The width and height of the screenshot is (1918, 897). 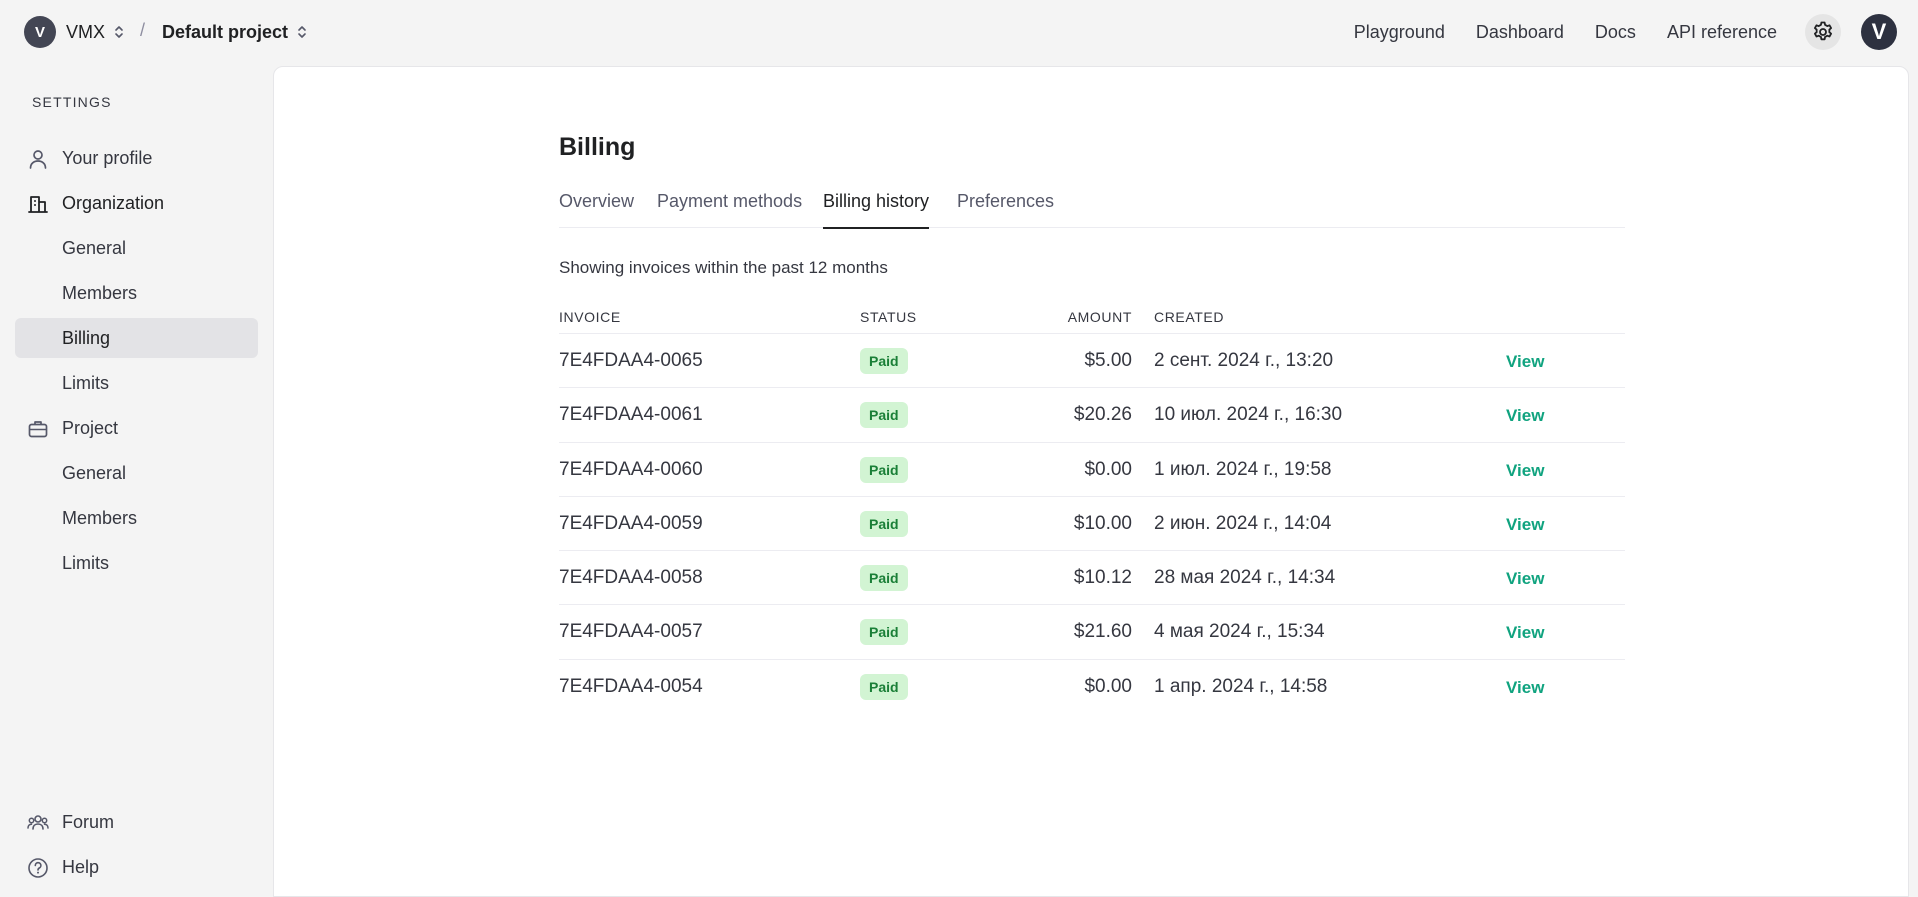 I want to click on sidebar-item-label: Help, so click(x=81, y=866).